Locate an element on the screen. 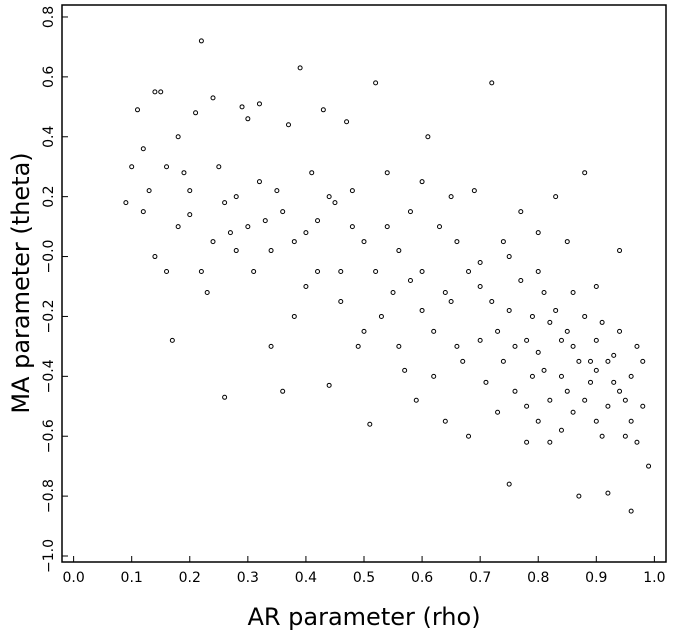  y-tick-label: 0.2 is located at coordinates (49, 197).